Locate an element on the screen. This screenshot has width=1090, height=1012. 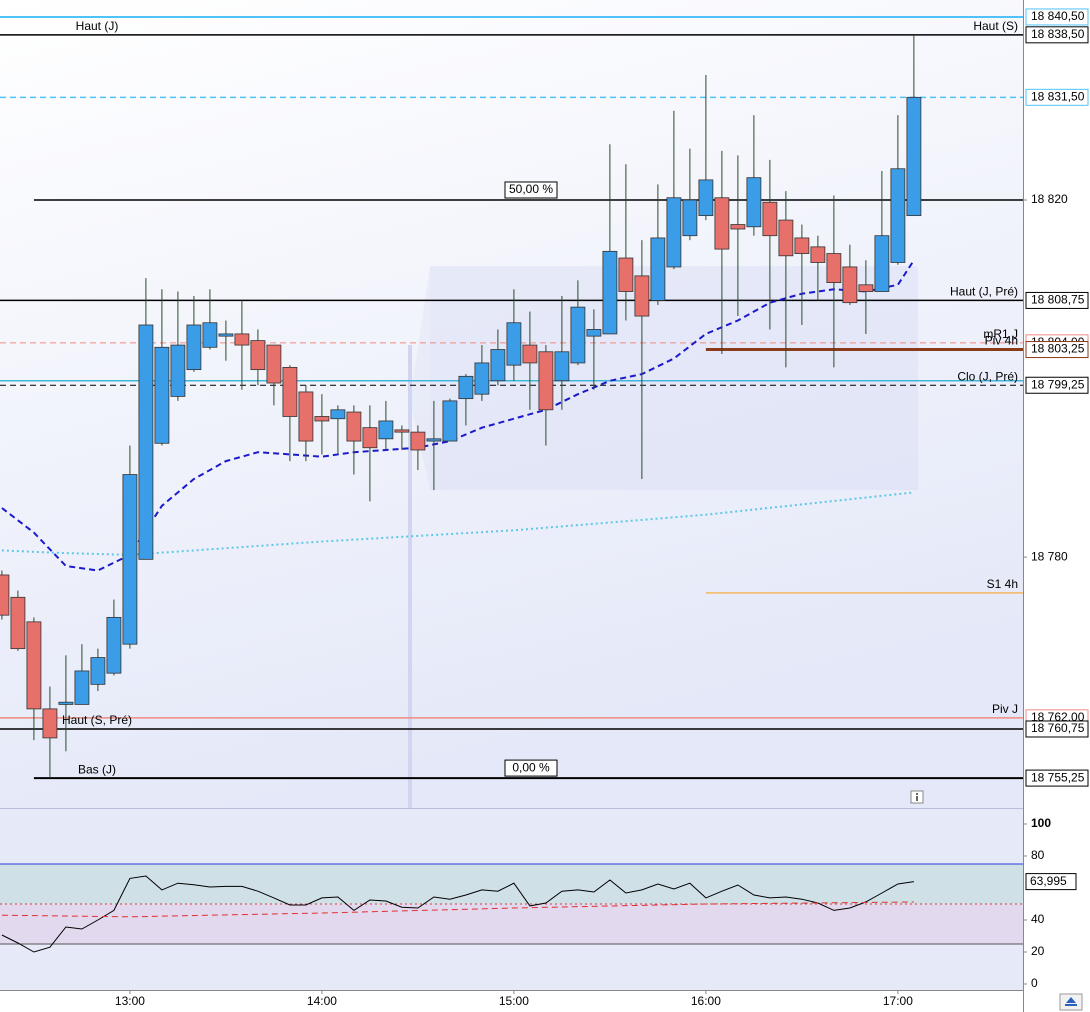
x-tick-label: 15:00 is located at coordinates (514, 1001).